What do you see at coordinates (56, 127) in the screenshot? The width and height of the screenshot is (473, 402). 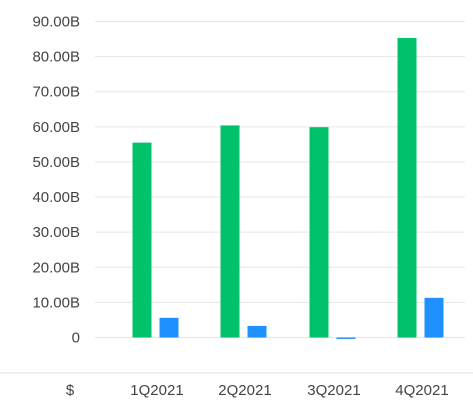 I see `y-tick-label: 60.00B` at bounding box center [56, 127].